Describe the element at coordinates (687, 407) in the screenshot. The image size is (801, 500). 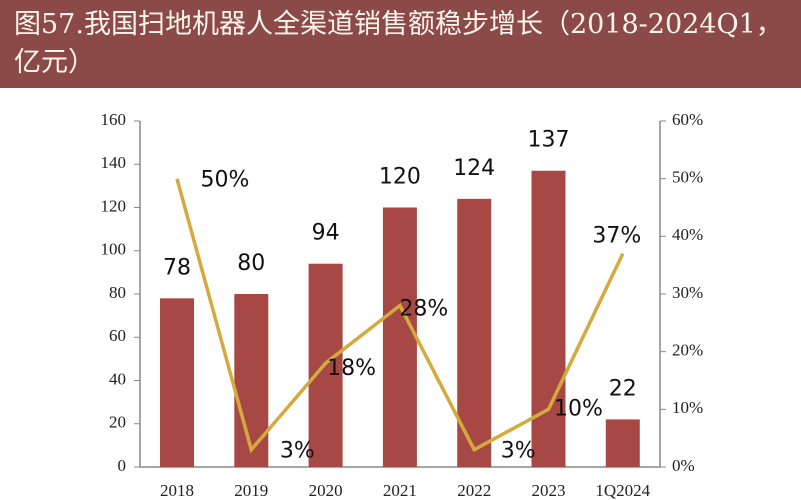
I see `y2-tick-label: 10%` at that location.